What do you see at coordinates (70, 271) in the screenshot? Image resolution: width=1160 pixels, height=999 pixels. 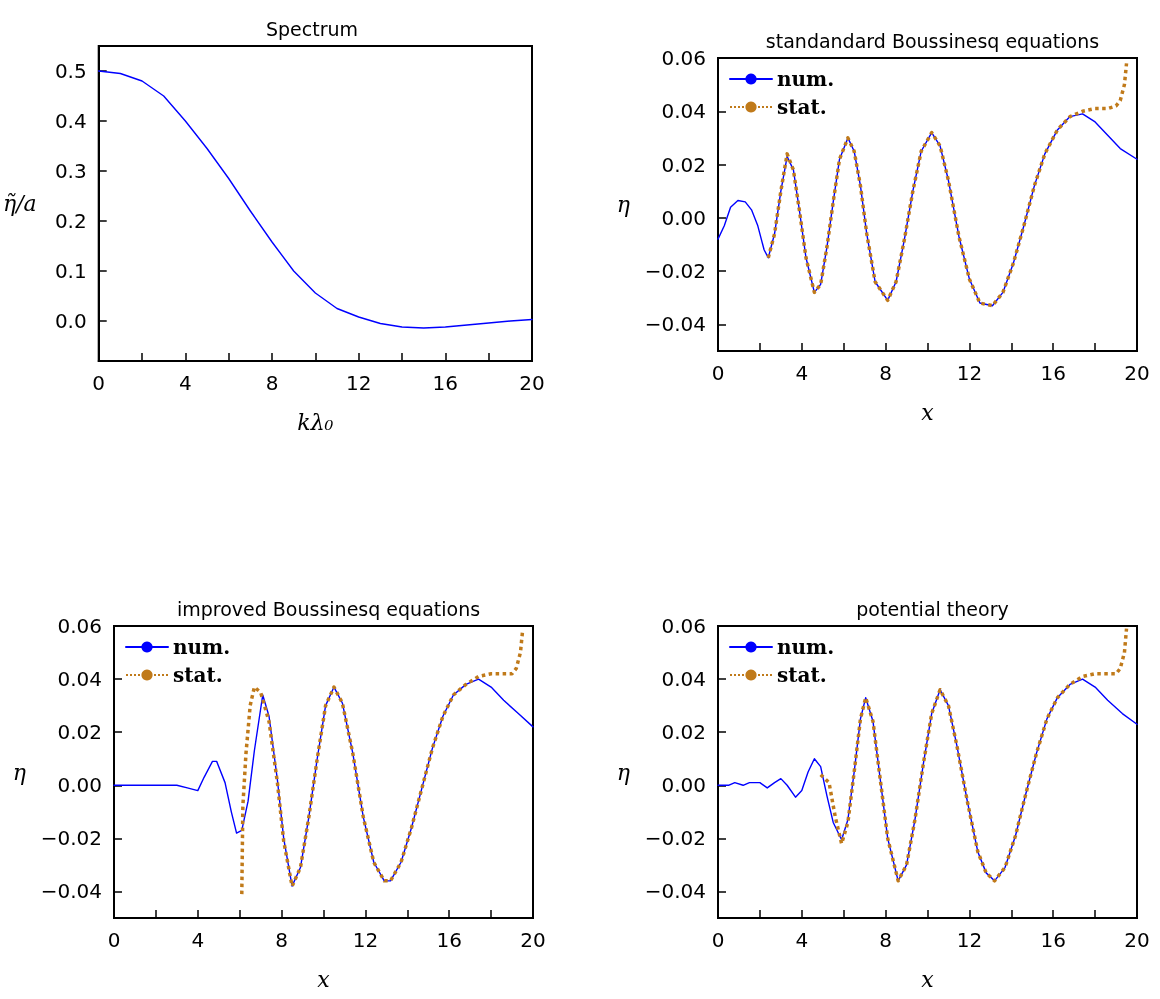 I see `y-tick-label: 0.1` at bounding box center [70, 271].